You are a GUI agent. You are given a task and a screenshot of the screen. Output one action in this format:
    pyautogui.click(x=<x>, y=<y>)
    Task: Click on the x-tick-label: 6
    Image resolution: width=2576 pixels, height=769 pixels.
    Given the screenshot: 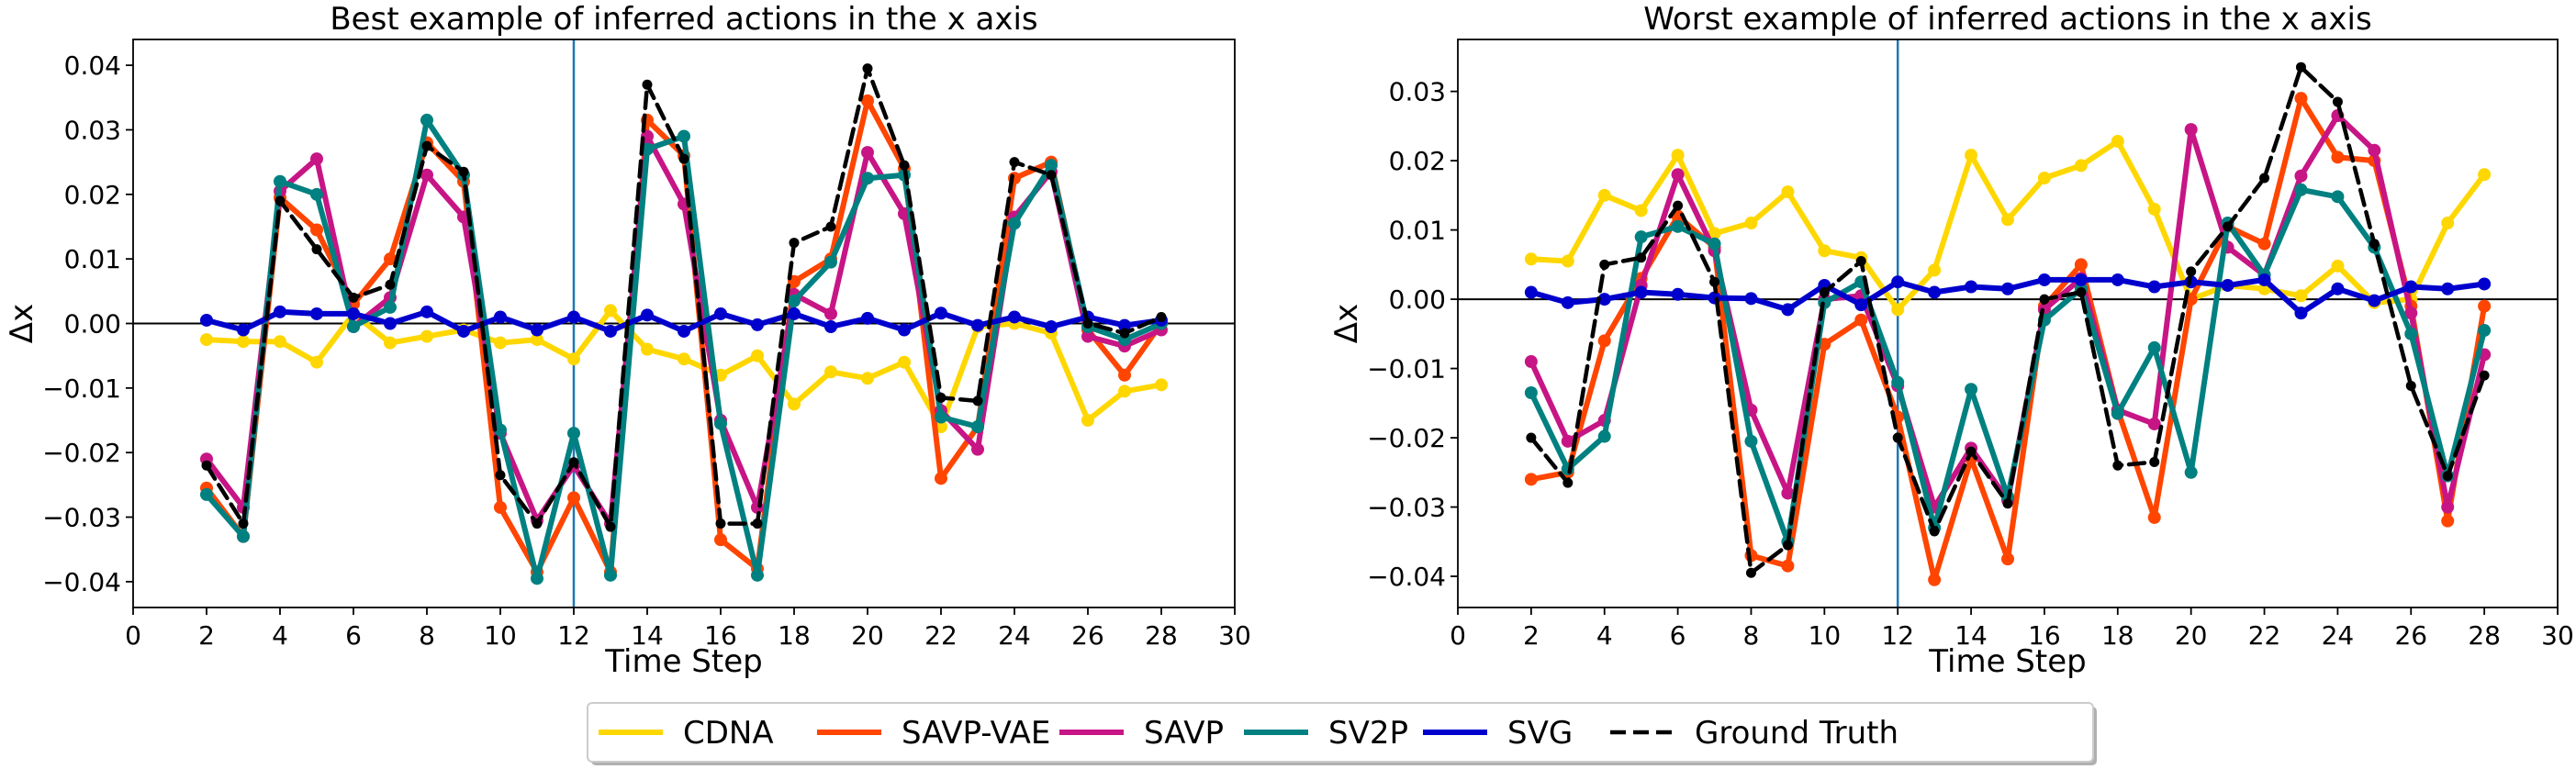 What is the action you would take?
    pyautogui.click(x=353, y=635)
    